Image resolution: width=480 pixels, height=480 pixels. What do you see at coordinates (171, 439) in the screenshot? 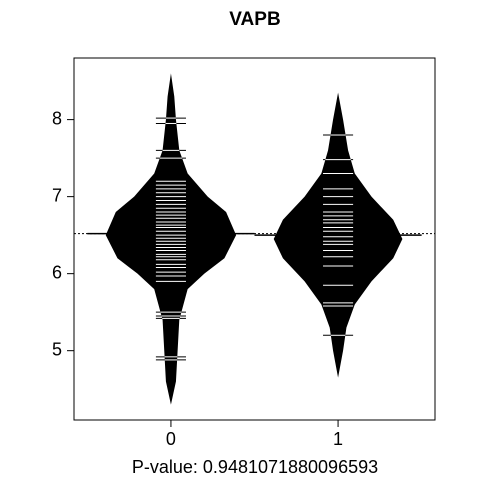
I see `x-tick-label: 0` at bounding box center [171, 439].